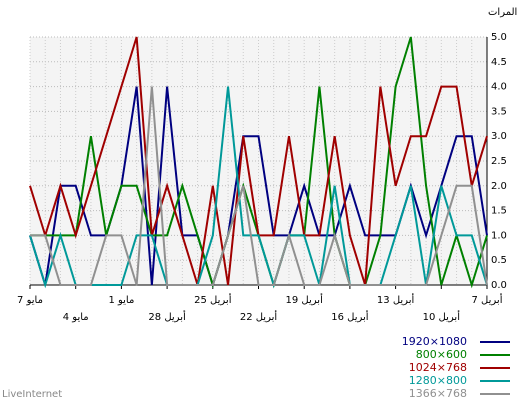  What do you see at coordinates (499, 87) in the screenshot?
I see `y-tick-label: 4.0` at bounding box center [499, 87].